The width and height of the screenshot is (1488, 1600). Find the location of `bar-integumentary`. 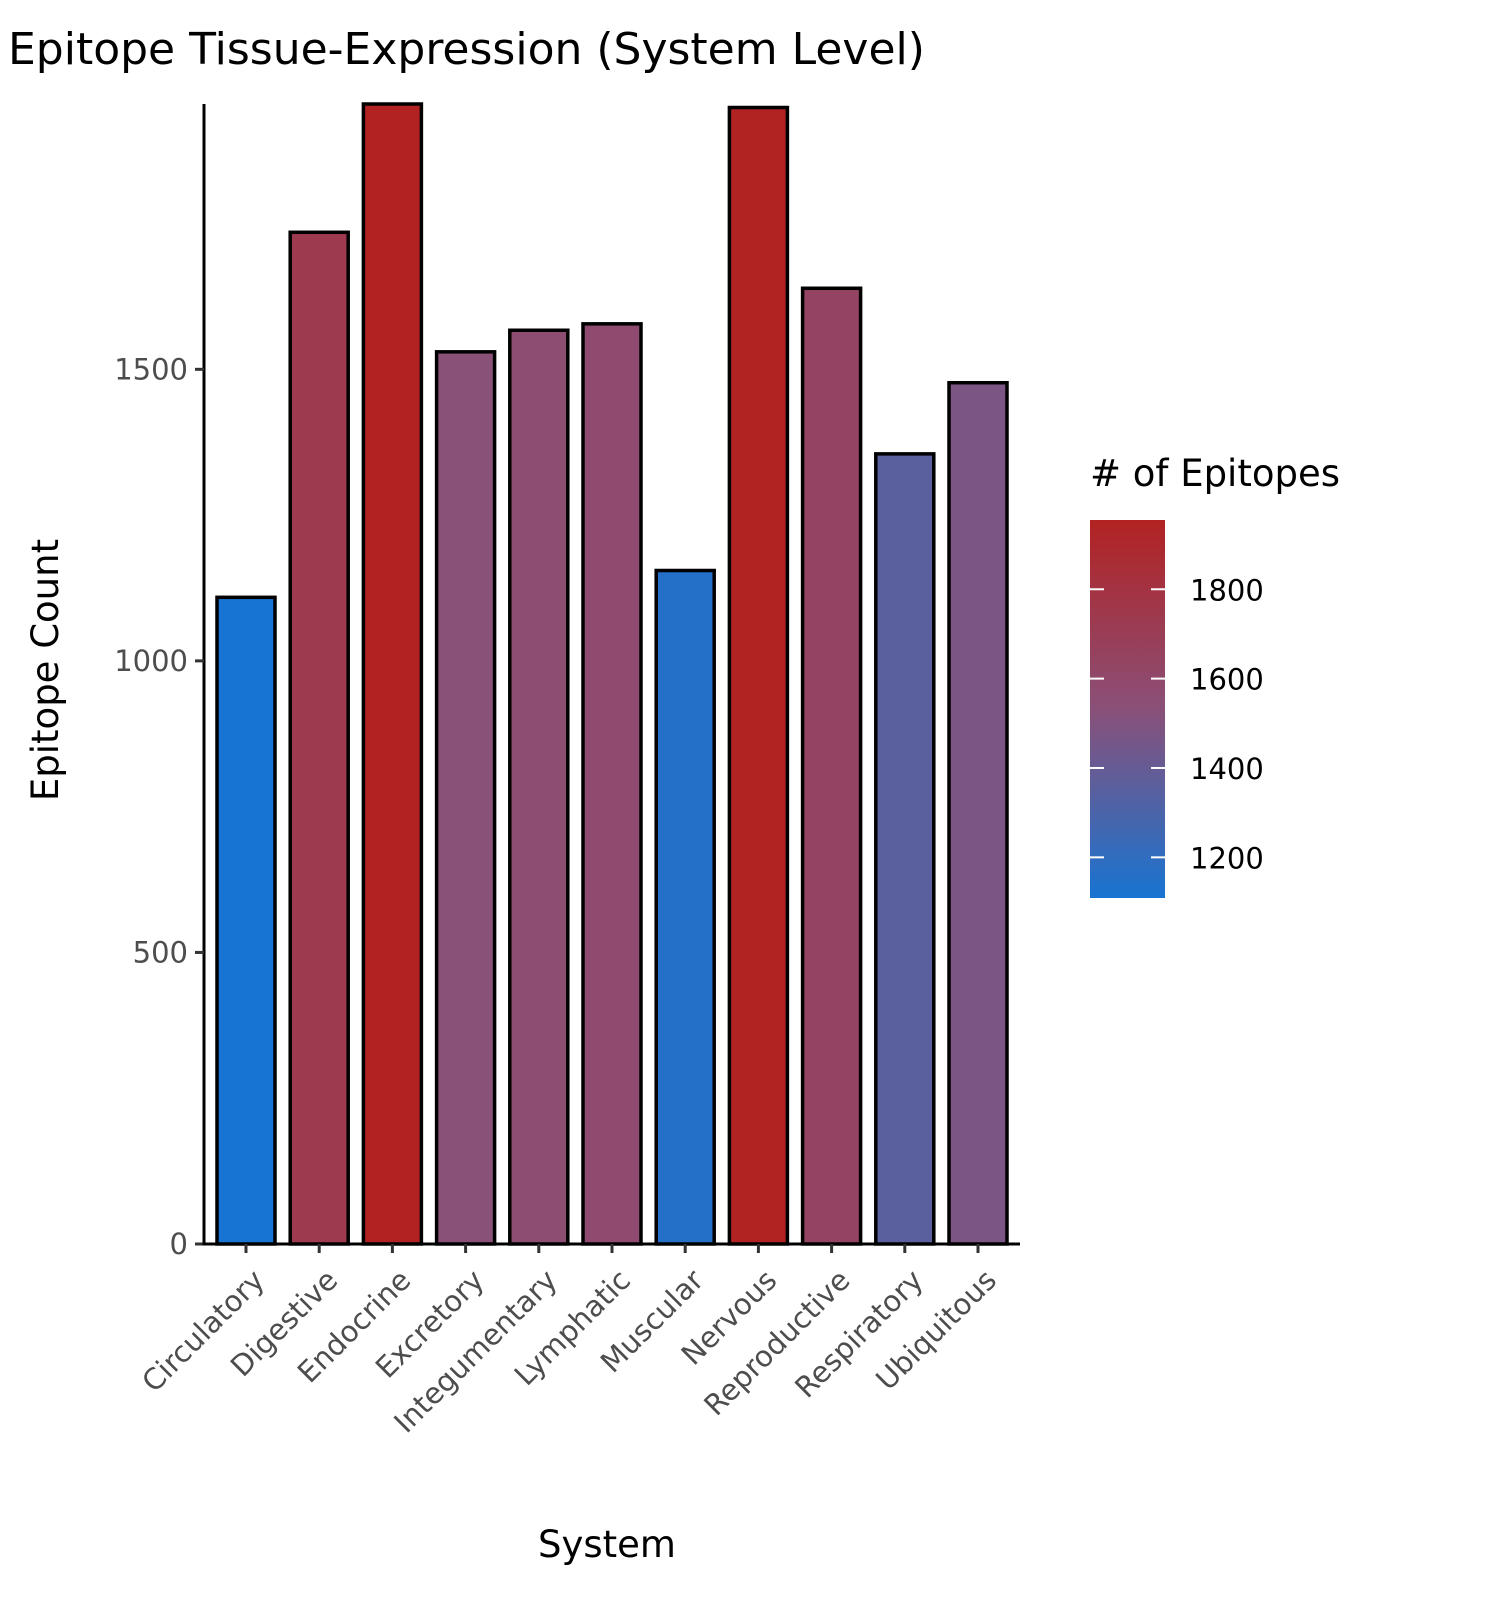

bar-integumentary is located at coordinates (539, 787).